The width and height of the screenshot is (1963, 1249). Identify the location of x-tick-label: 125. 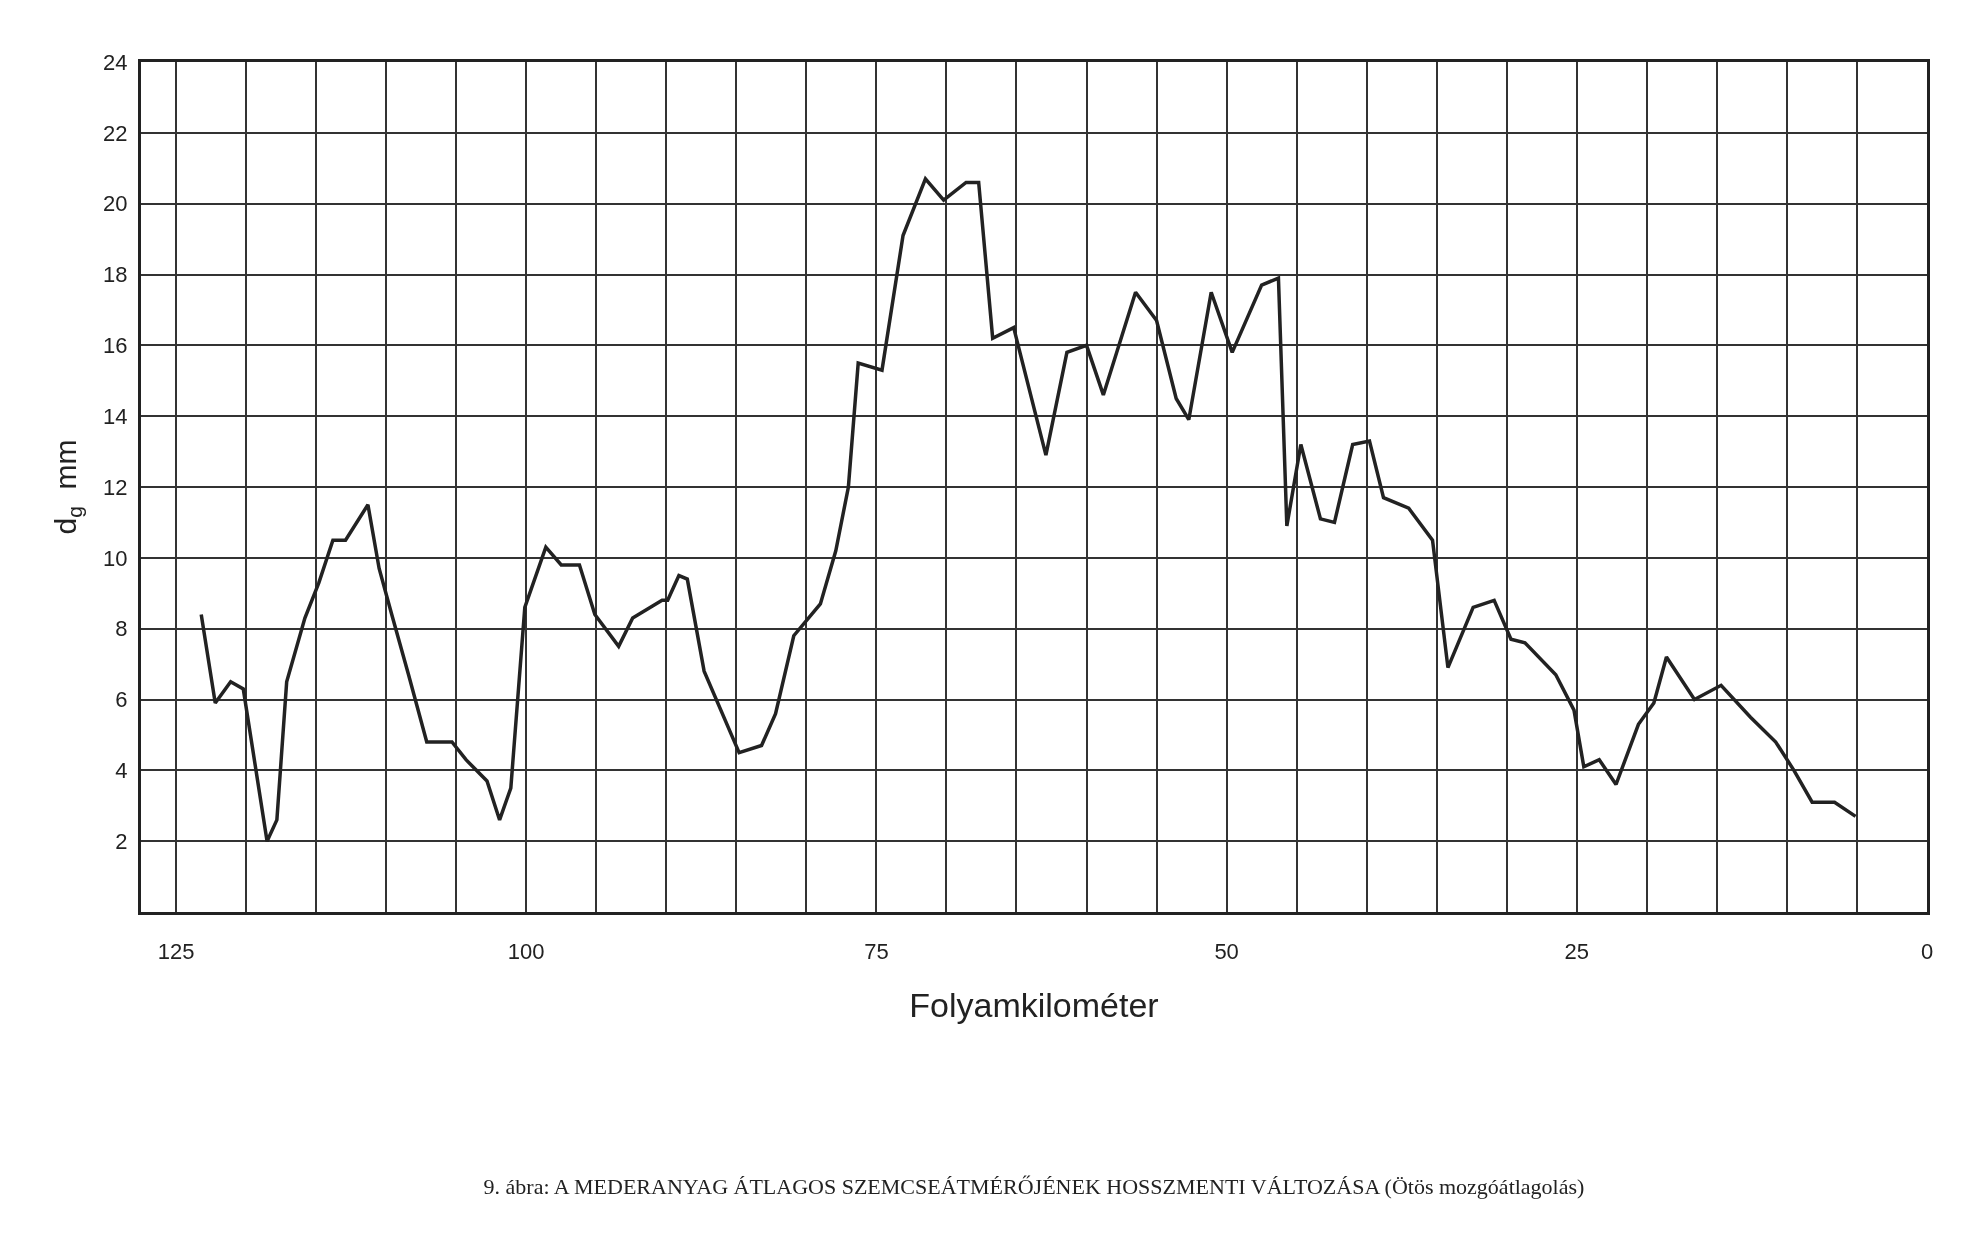
(176, 952).